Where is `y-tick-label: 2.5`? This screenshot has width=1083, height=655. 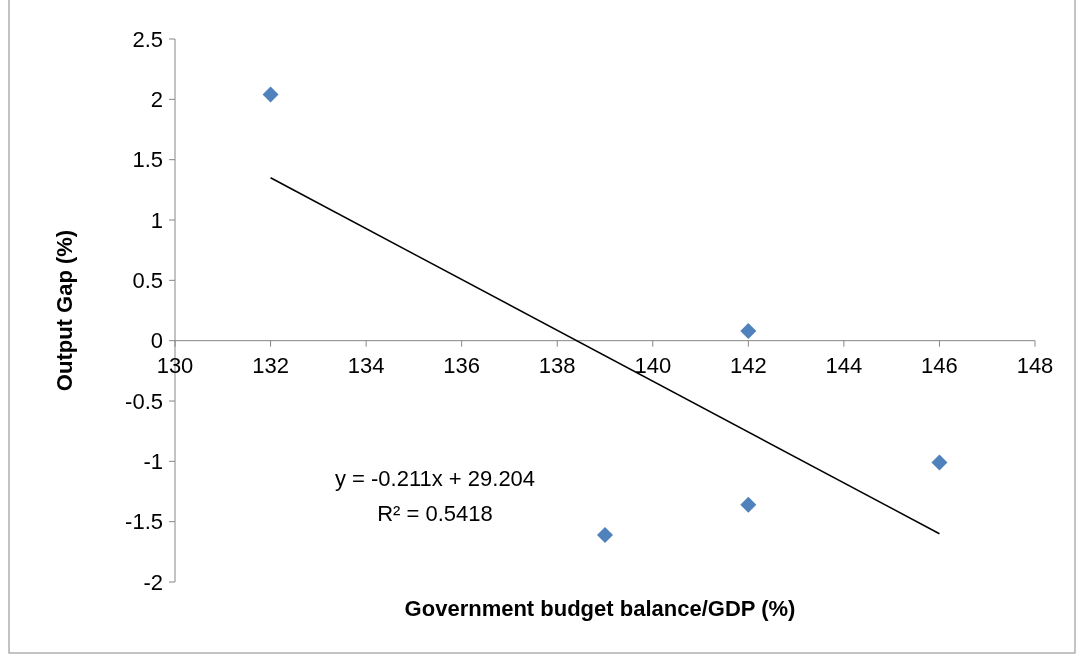 y-tick-label: 2.5 is located at coordinates (147, 39).